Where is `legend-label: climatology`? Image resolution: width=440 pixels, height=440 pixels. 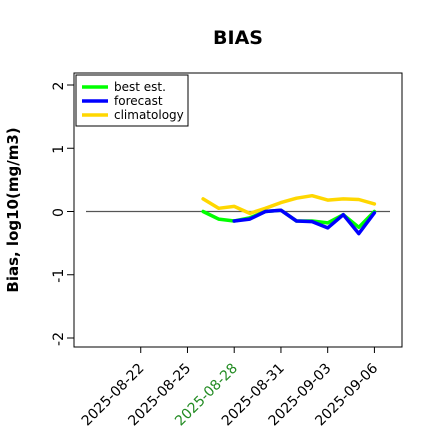
legend-label: climatology is located at coordinates (149, 115).